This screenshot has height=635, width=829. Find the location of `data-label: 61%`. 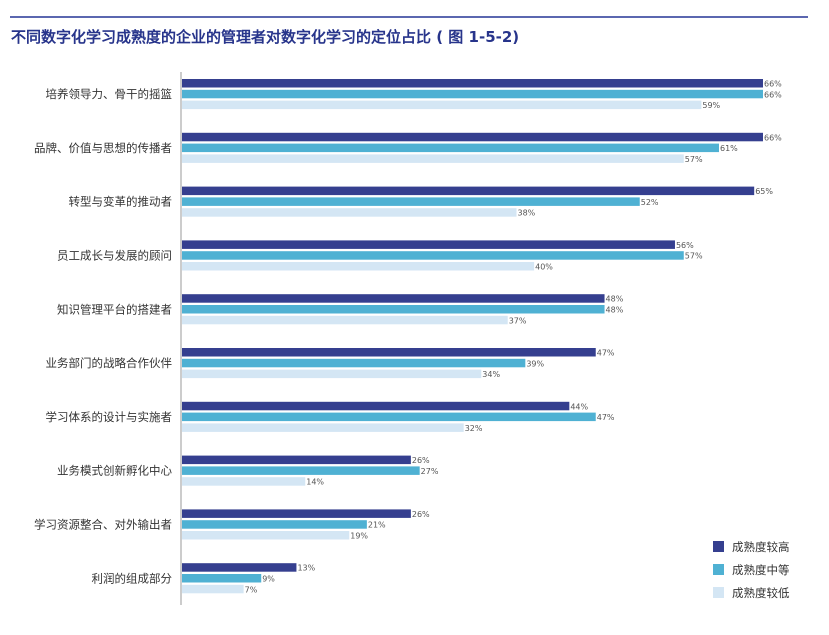

data-label: 61% is located at coordinates (729, 148).